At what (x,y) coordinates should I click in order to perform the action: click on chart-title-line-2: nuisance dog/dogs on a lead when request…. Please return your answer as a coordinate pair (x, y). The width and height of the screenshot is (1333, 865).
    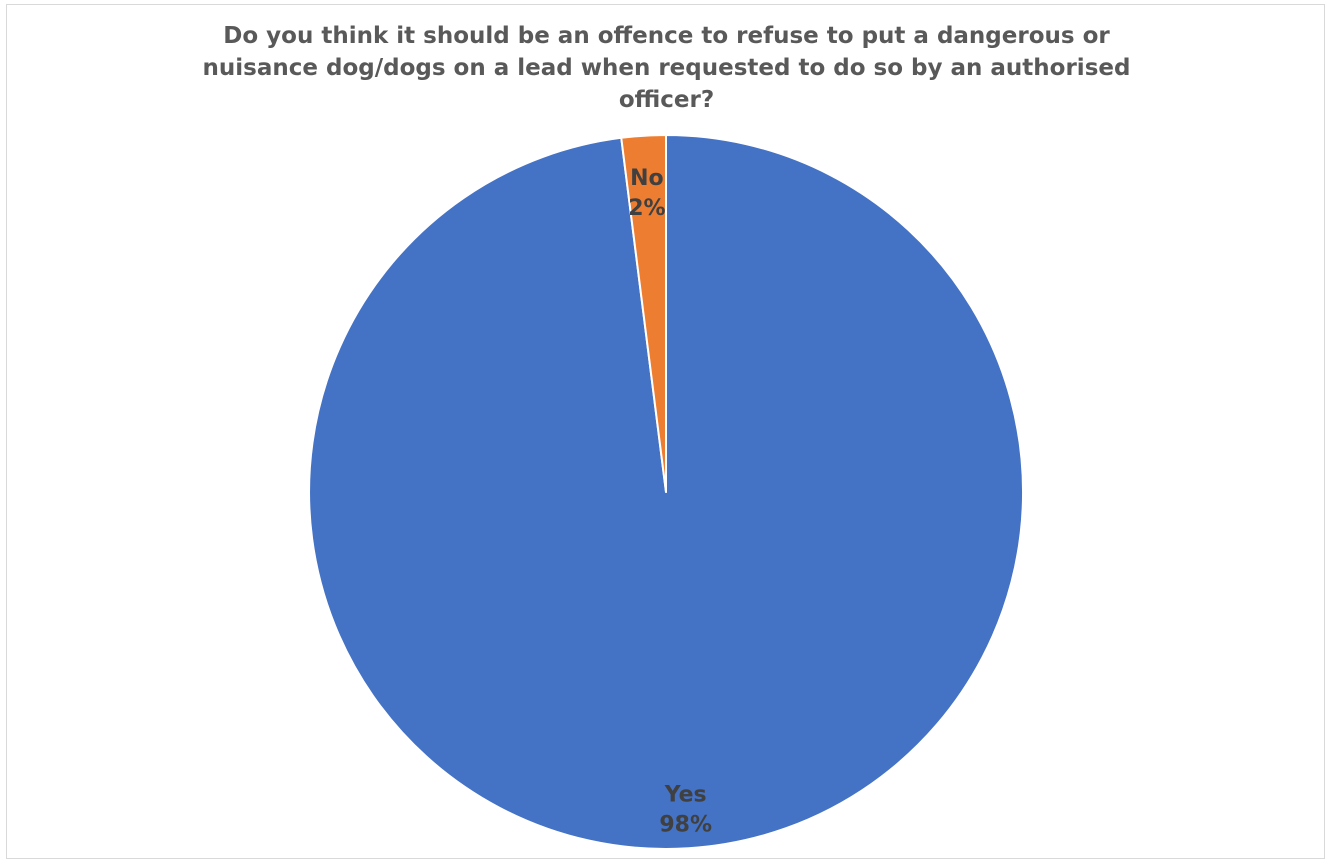
    Looking at the image, I should click on (666, 68).